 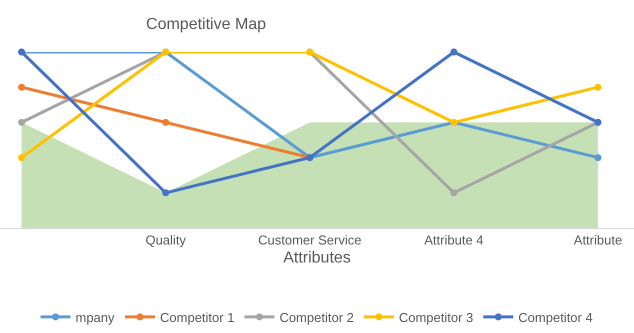 I want to click on legend-label: mpany, so click(x=96, y=317).